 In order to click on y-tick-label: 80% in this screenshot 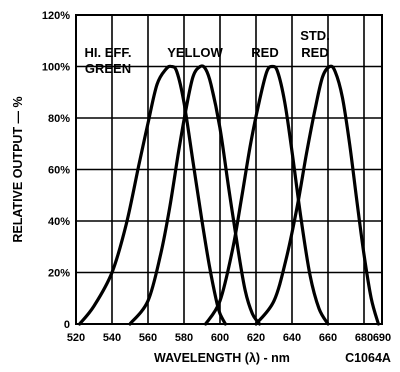, I will do `click(59, 119)`.